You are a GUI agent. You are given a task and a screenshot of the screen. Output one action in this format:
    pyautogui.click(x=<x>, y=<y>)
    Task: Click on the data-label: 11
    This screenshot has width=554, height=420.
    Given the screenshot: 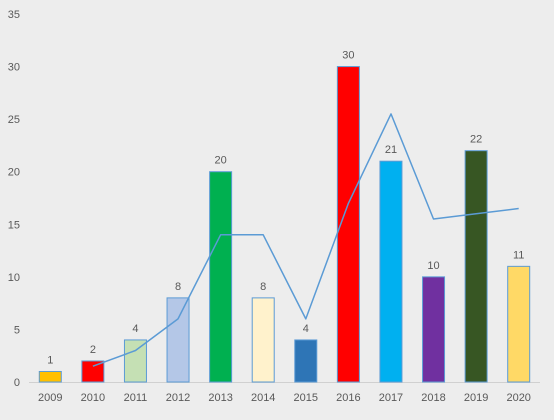 What is the action you would take?
    pyautogui.click(x=518, y=255)
    